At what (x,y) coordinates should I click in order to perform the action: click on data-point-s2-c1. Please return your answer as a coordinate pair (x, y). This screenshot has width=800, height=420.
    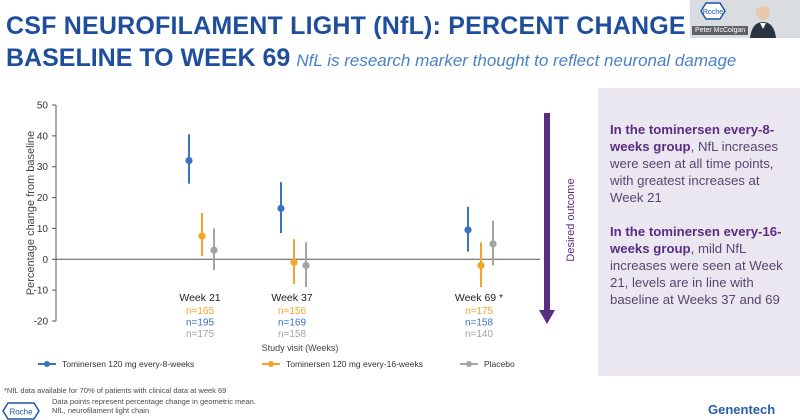
    Looking at the image, I should click on (306, 265).